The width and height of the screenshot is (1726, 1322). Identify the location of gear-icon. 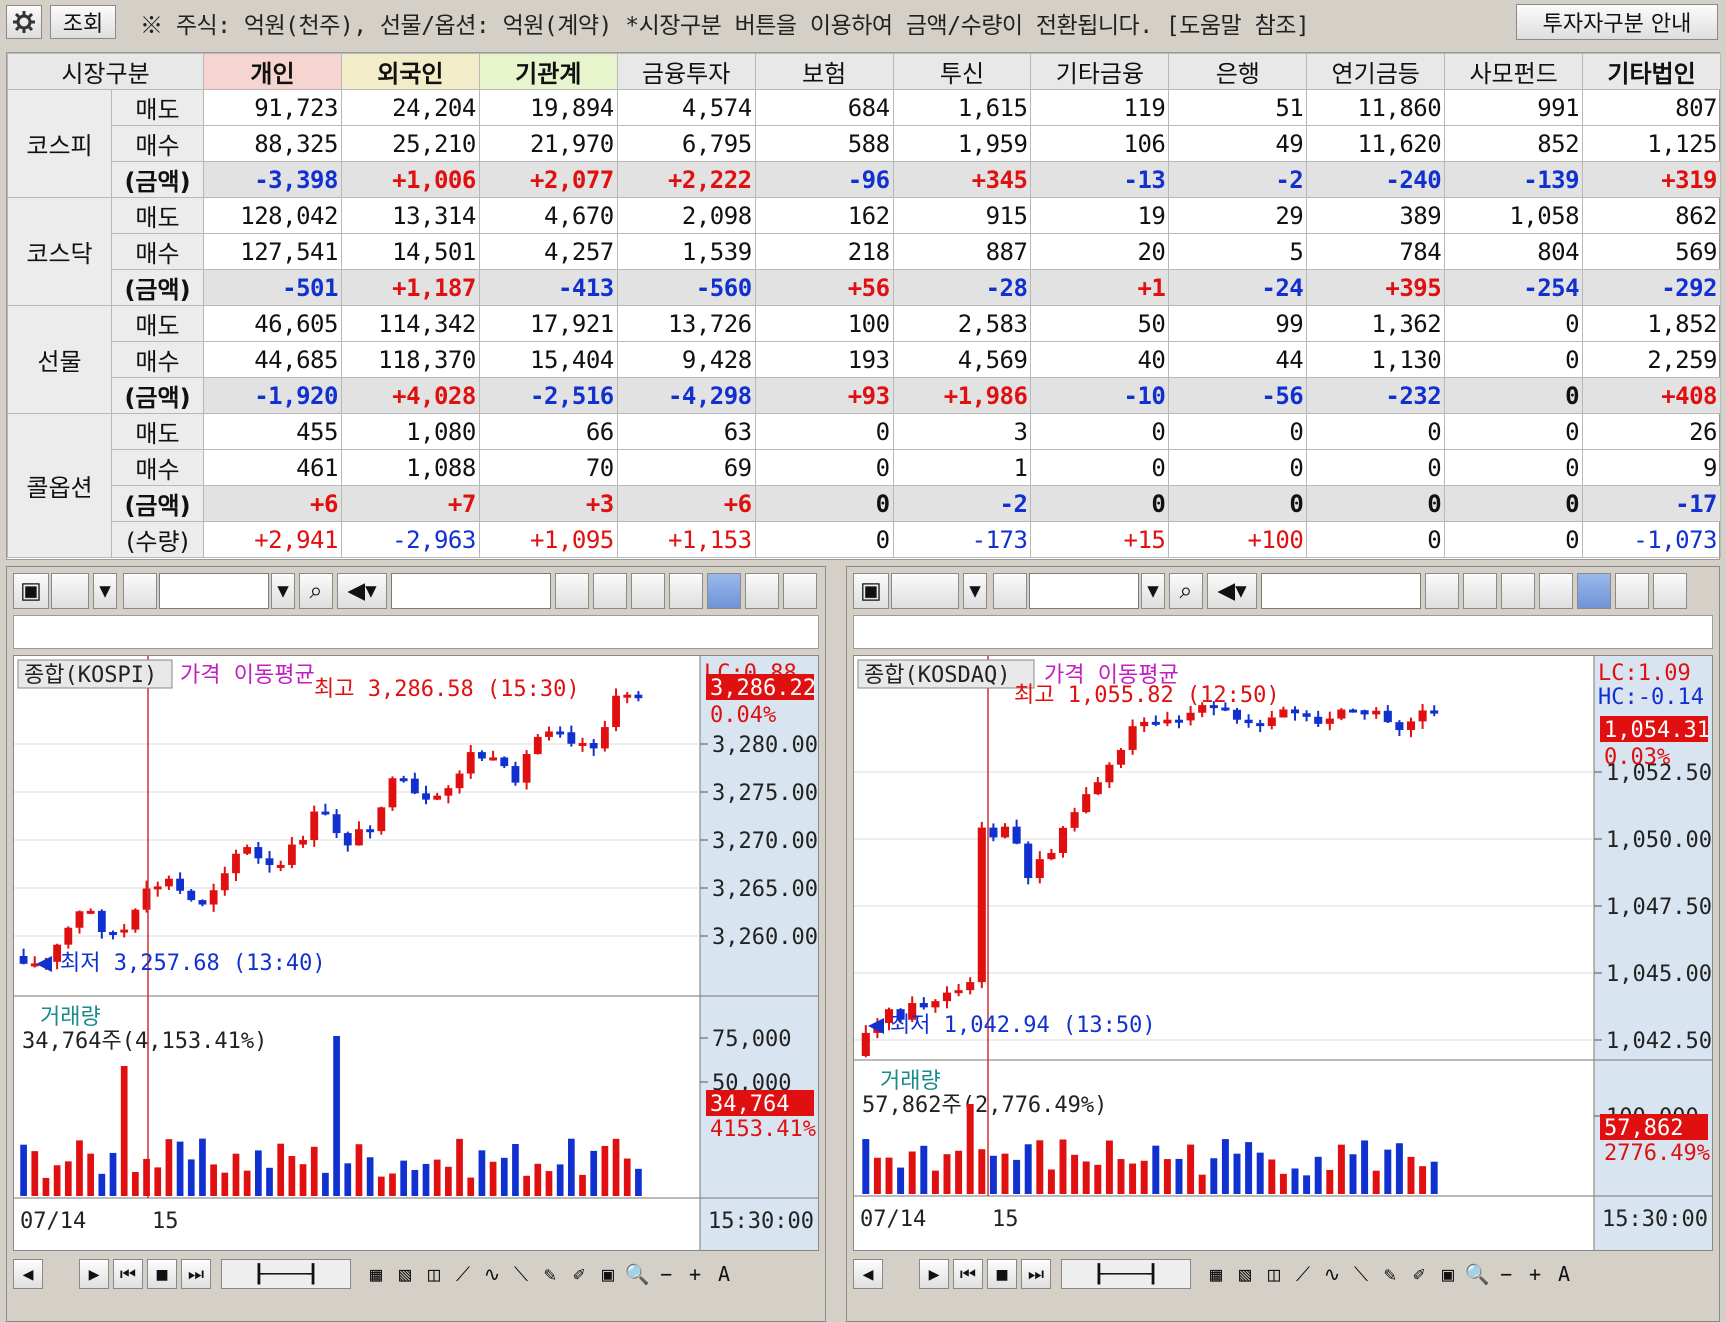
(24, 22).